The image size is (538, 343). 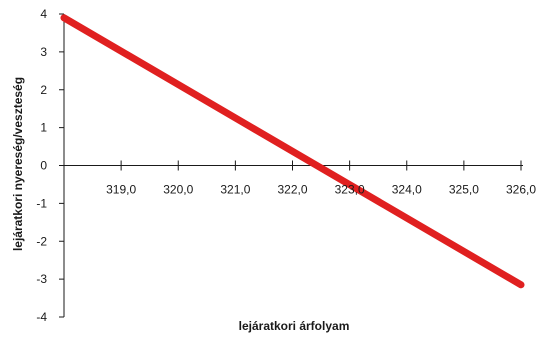 What do you see at coordinates (43, 14) in the screenshot?
I see `y-tick-label: 4` at bounding box center [43, 14].